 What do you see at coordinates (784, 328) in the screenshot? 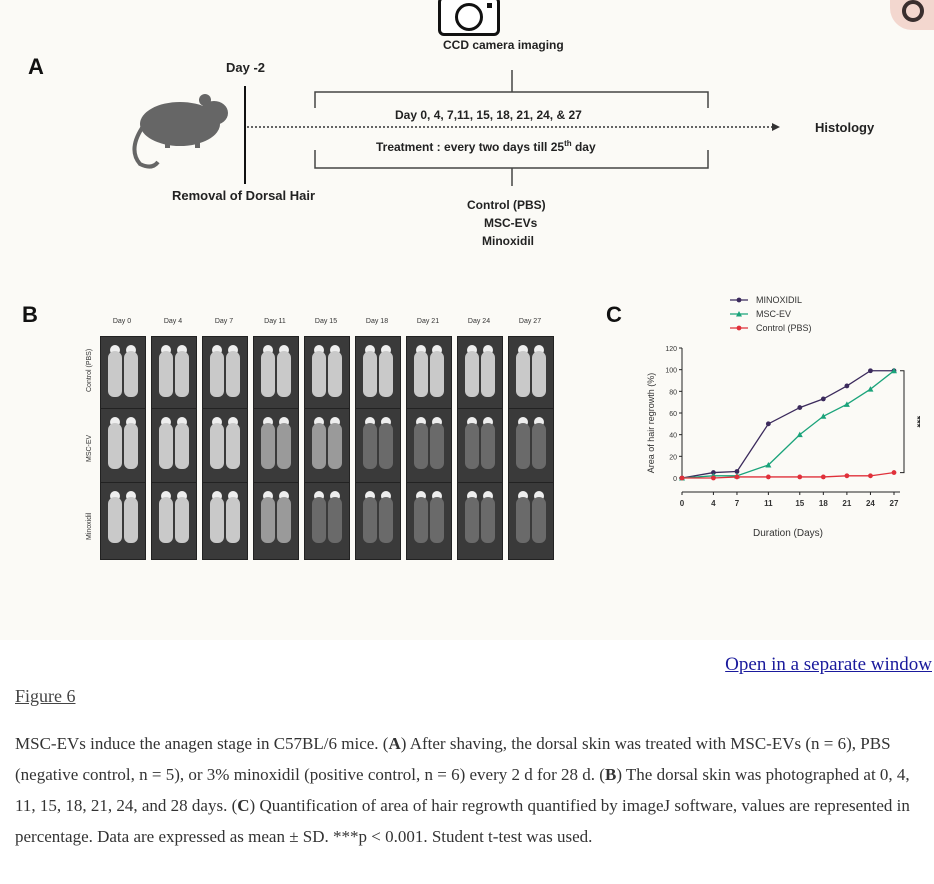
I see `legend-label: Control (PBS)` at bounding box center [784, 328].